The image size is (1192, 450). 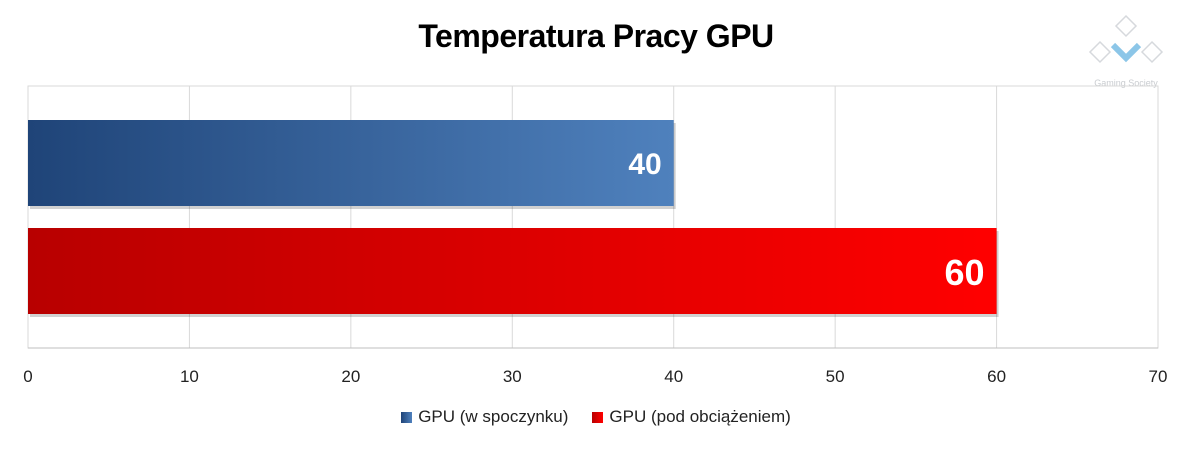 What do you see at coordinates (965, 272) in the screenshot?
I see `data-label: 60` at bounding box center [965, 272].